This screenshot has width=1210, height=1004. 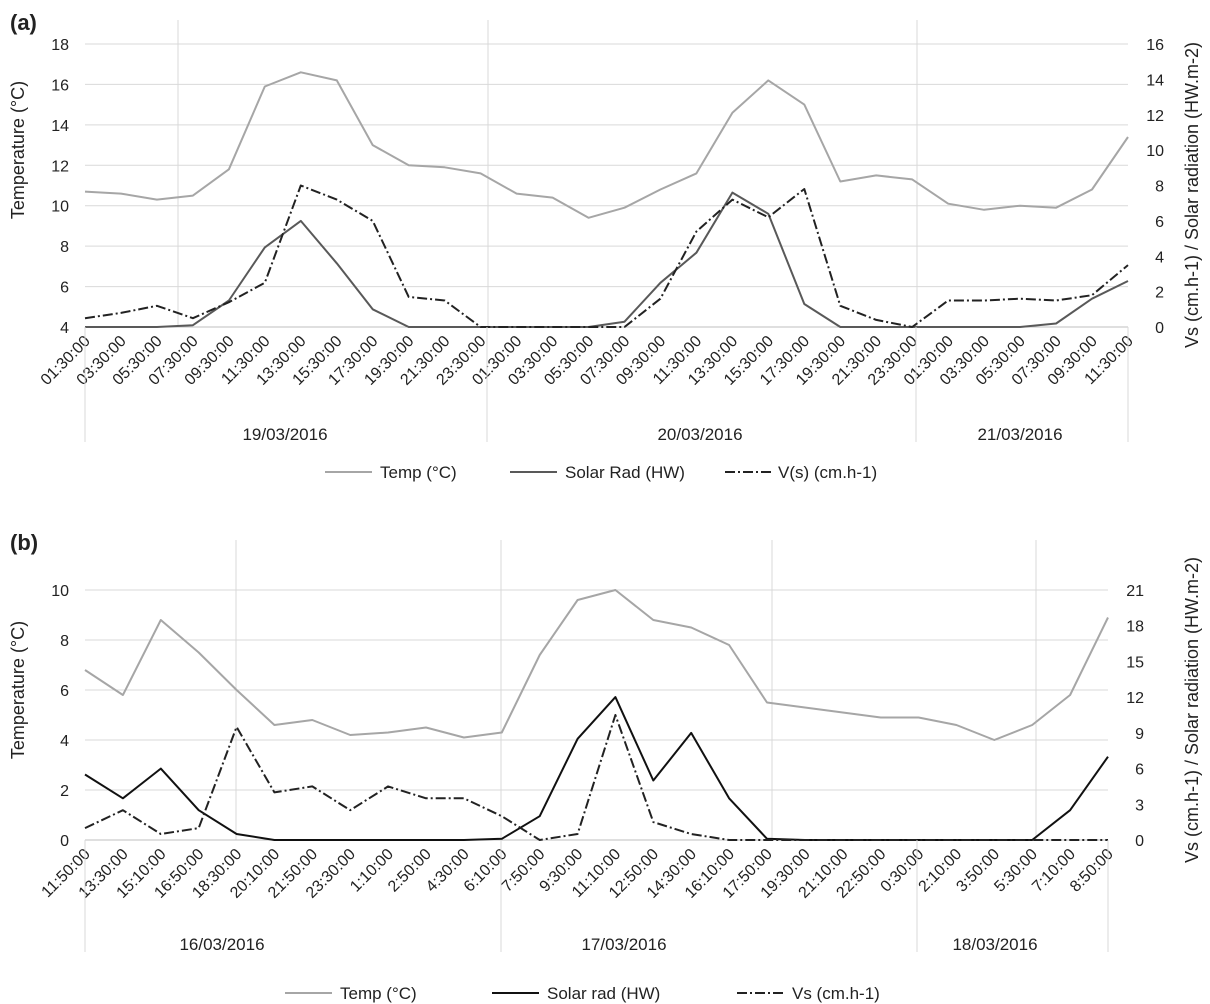 I want to click on left-tick-label: 18, so click(x=60, y=45).